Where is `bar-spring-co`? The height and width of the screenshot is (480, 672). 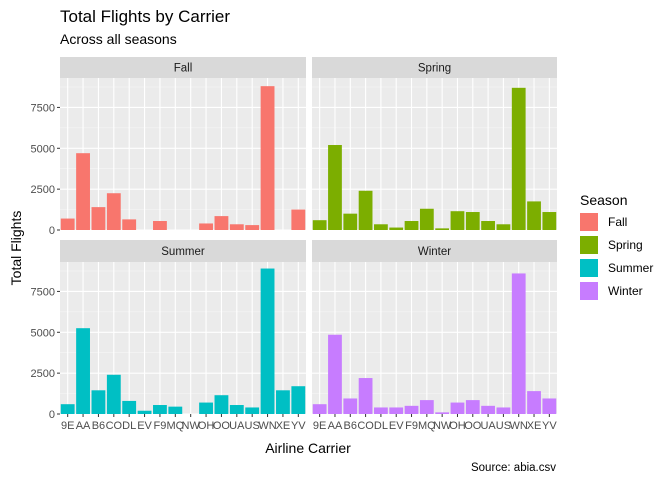
bar-spring-co is located at coordinates (365, 210).